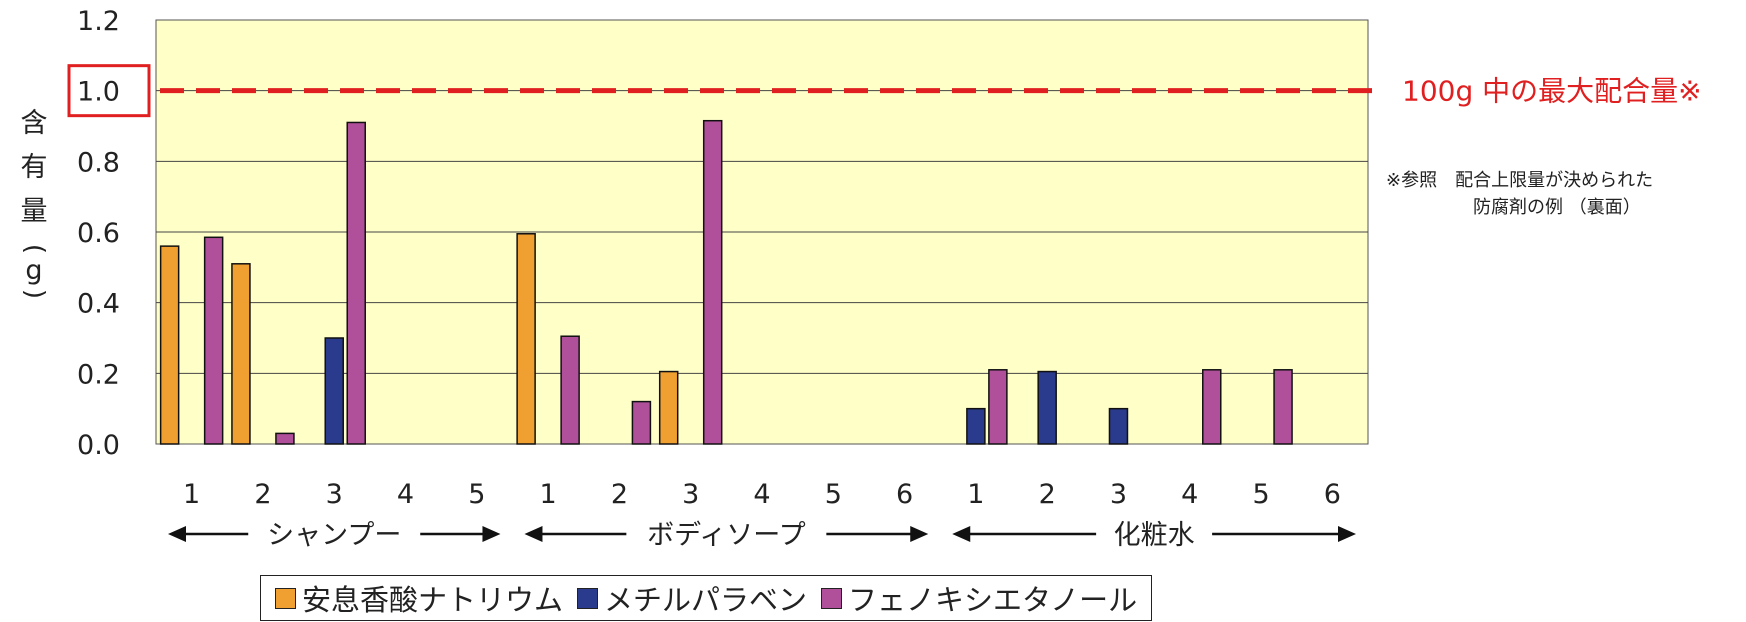 This screenshot has height=622, width=1746. I want to click on reference-line-label: 100g 中の最大配合量※, so click(1552, 91).